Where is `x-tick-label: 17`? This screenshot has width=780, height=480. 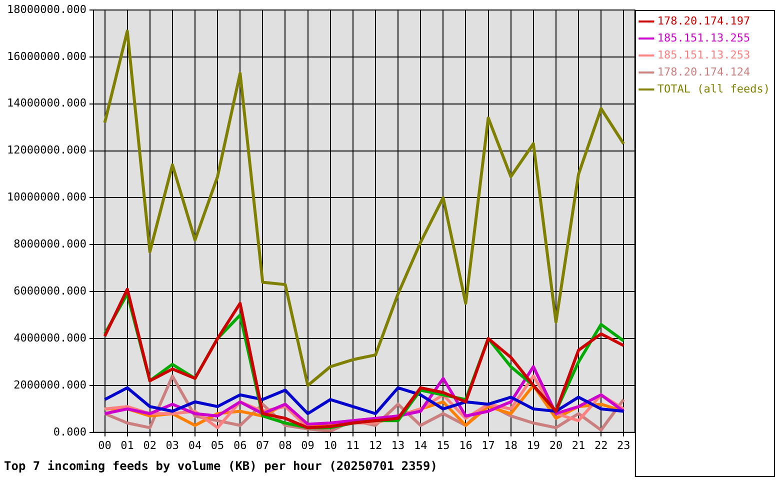
x-tick-label: 17 is located at coordinates (488, 445).